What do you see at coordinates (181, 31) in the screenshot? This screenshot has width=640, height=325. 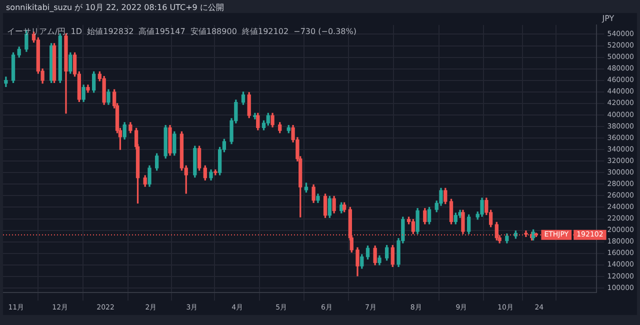 I see `chart-title: イーサリアム/円, 1D 始値192832 高値195147 安値188900 終値192102 −730 (−0.38%)` at bounding box center [181, 31].